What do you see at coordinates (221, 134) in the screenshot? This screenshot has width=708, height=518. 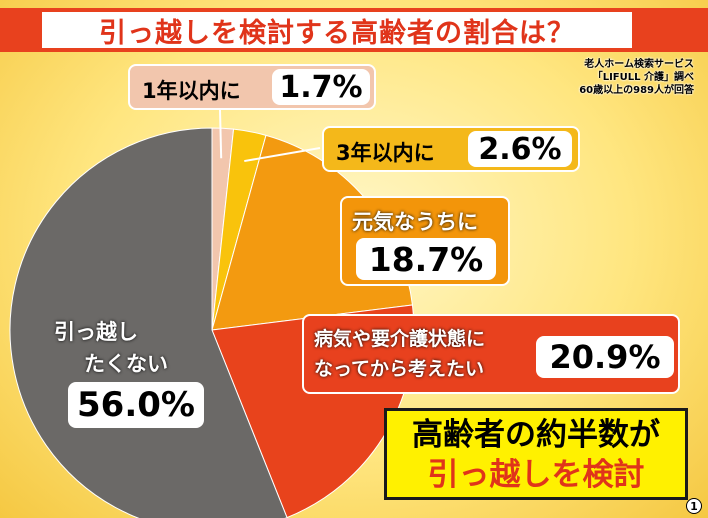 I see `leader-line-1year` at bounding box center [221, 134].